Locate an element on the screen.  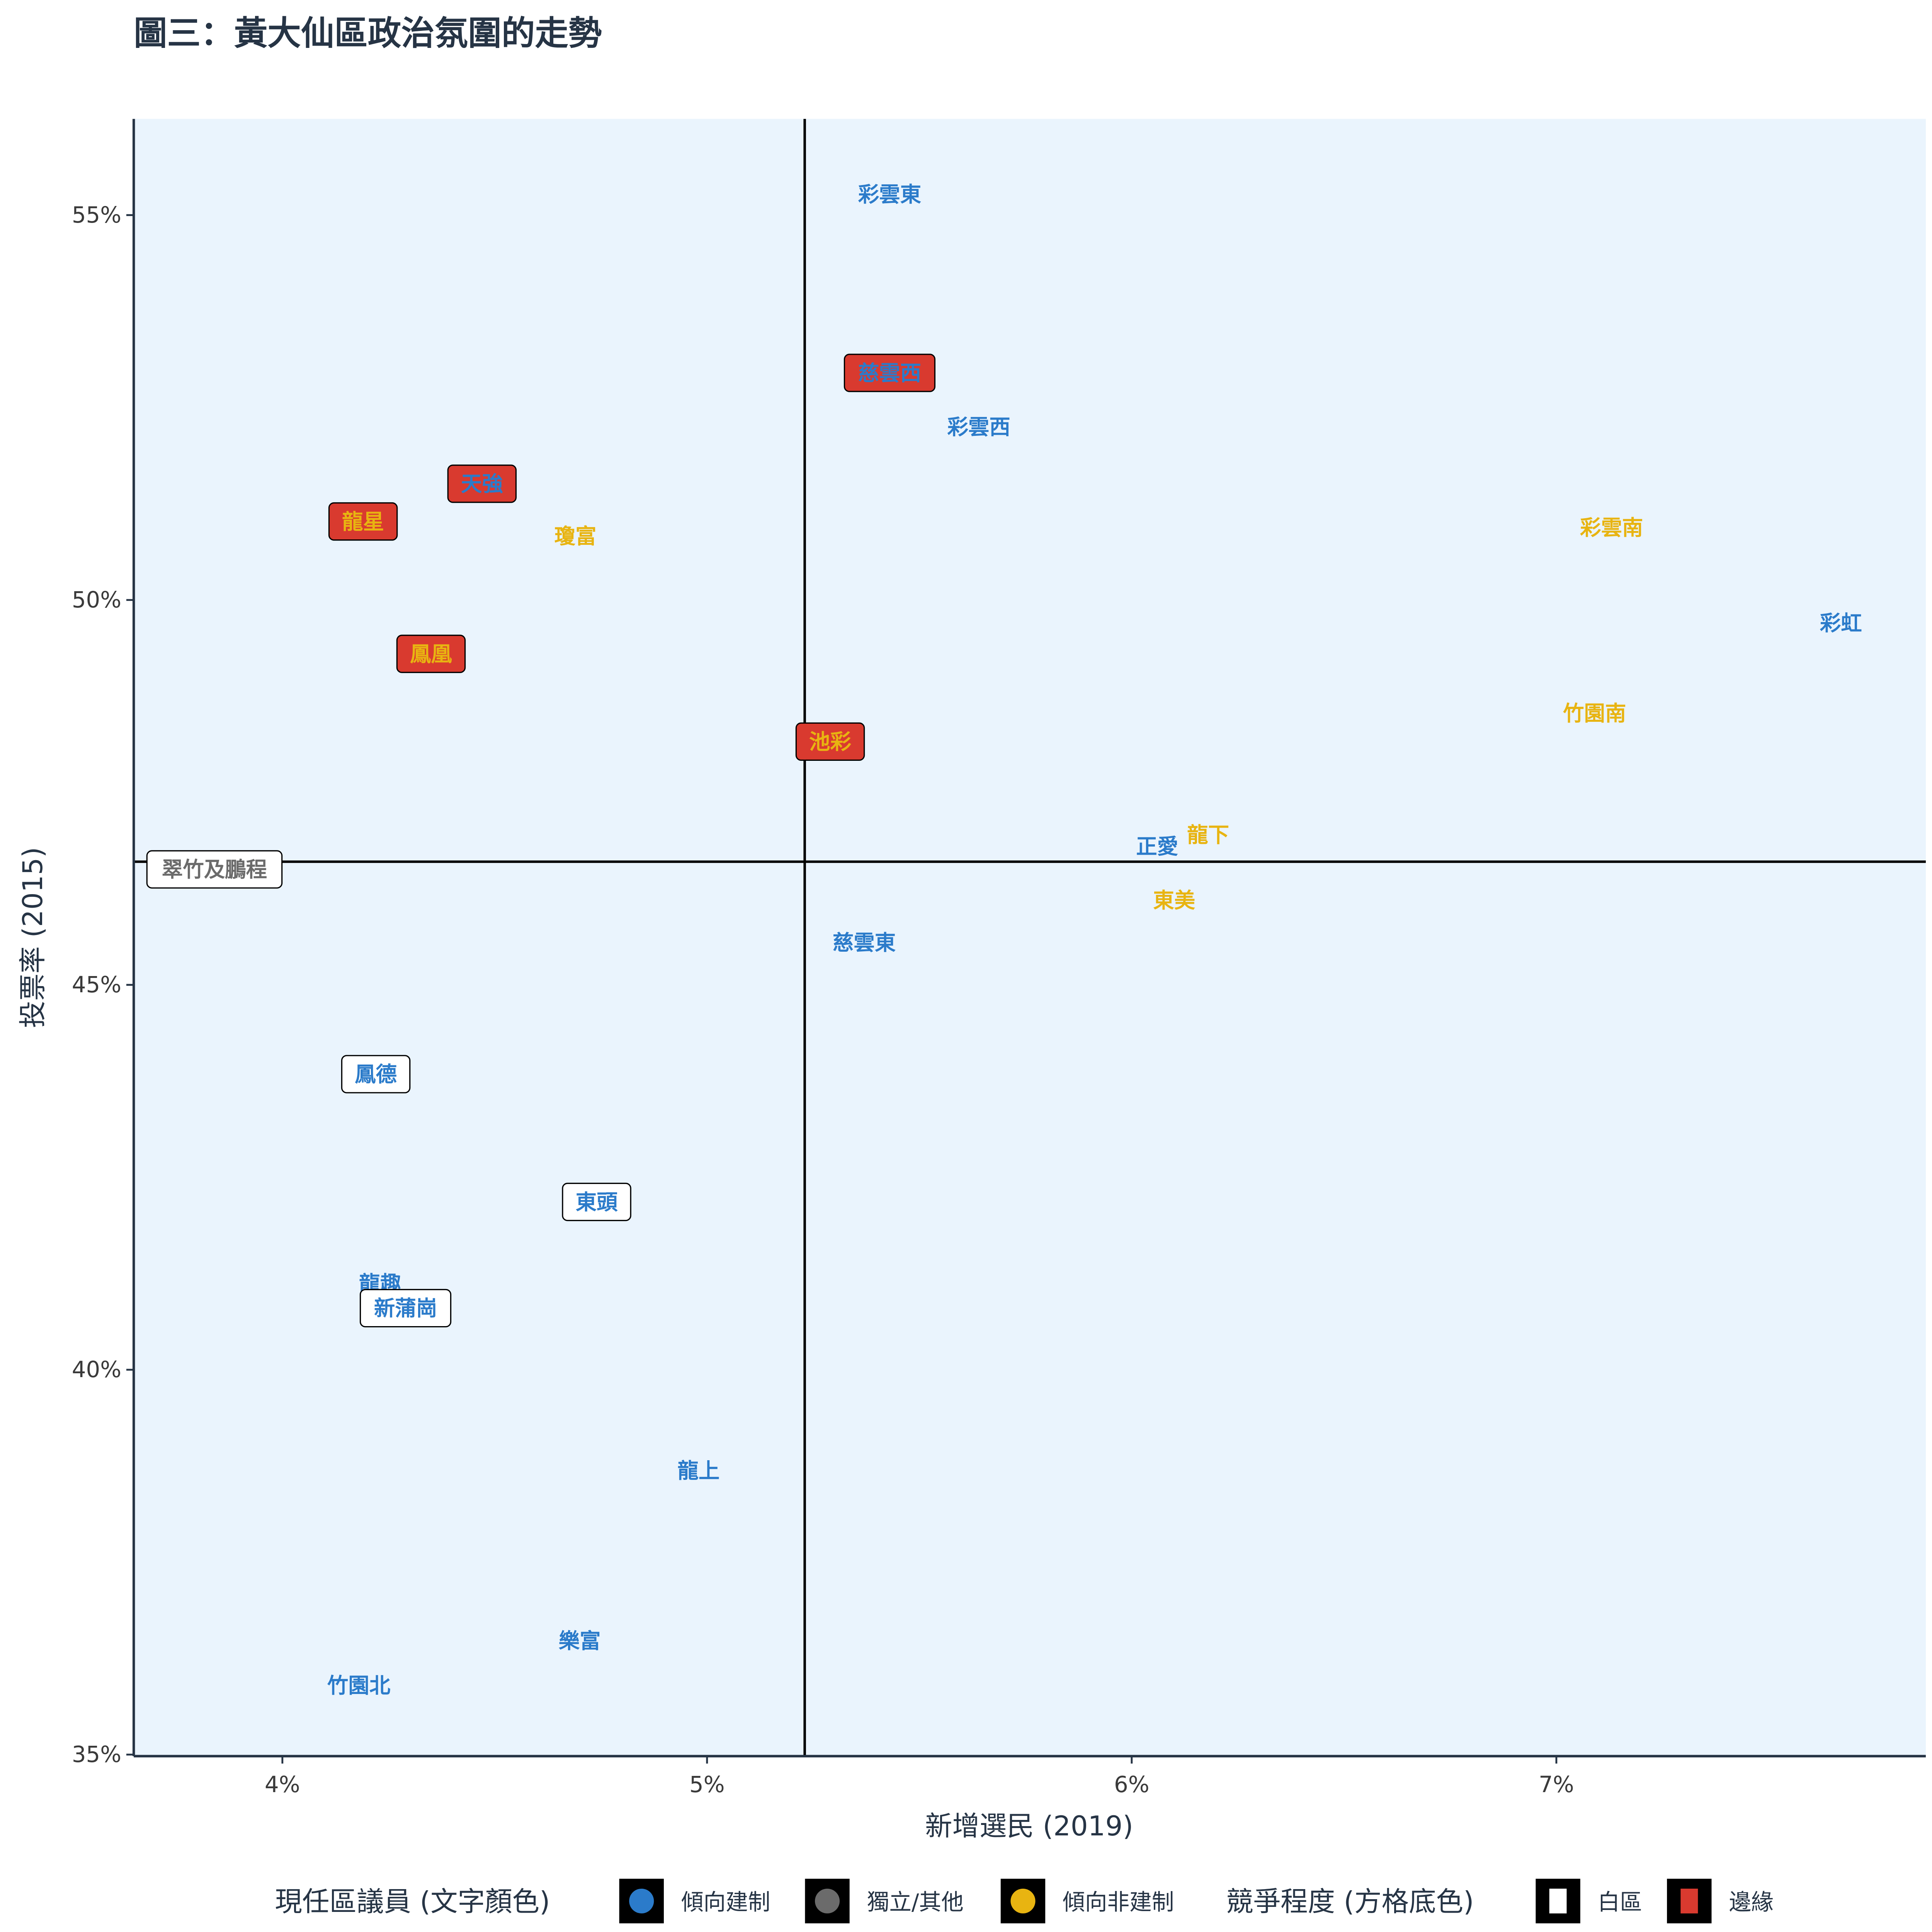
district-label: 天強 is located at coordinates (482, 484).